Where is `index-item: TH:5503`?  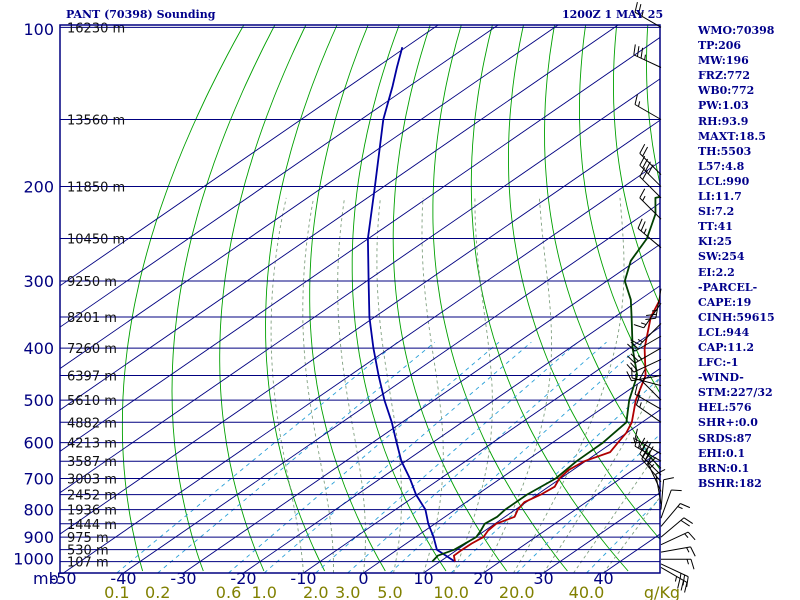
index-item: TH:5503 is located at coordinates (725, 151).